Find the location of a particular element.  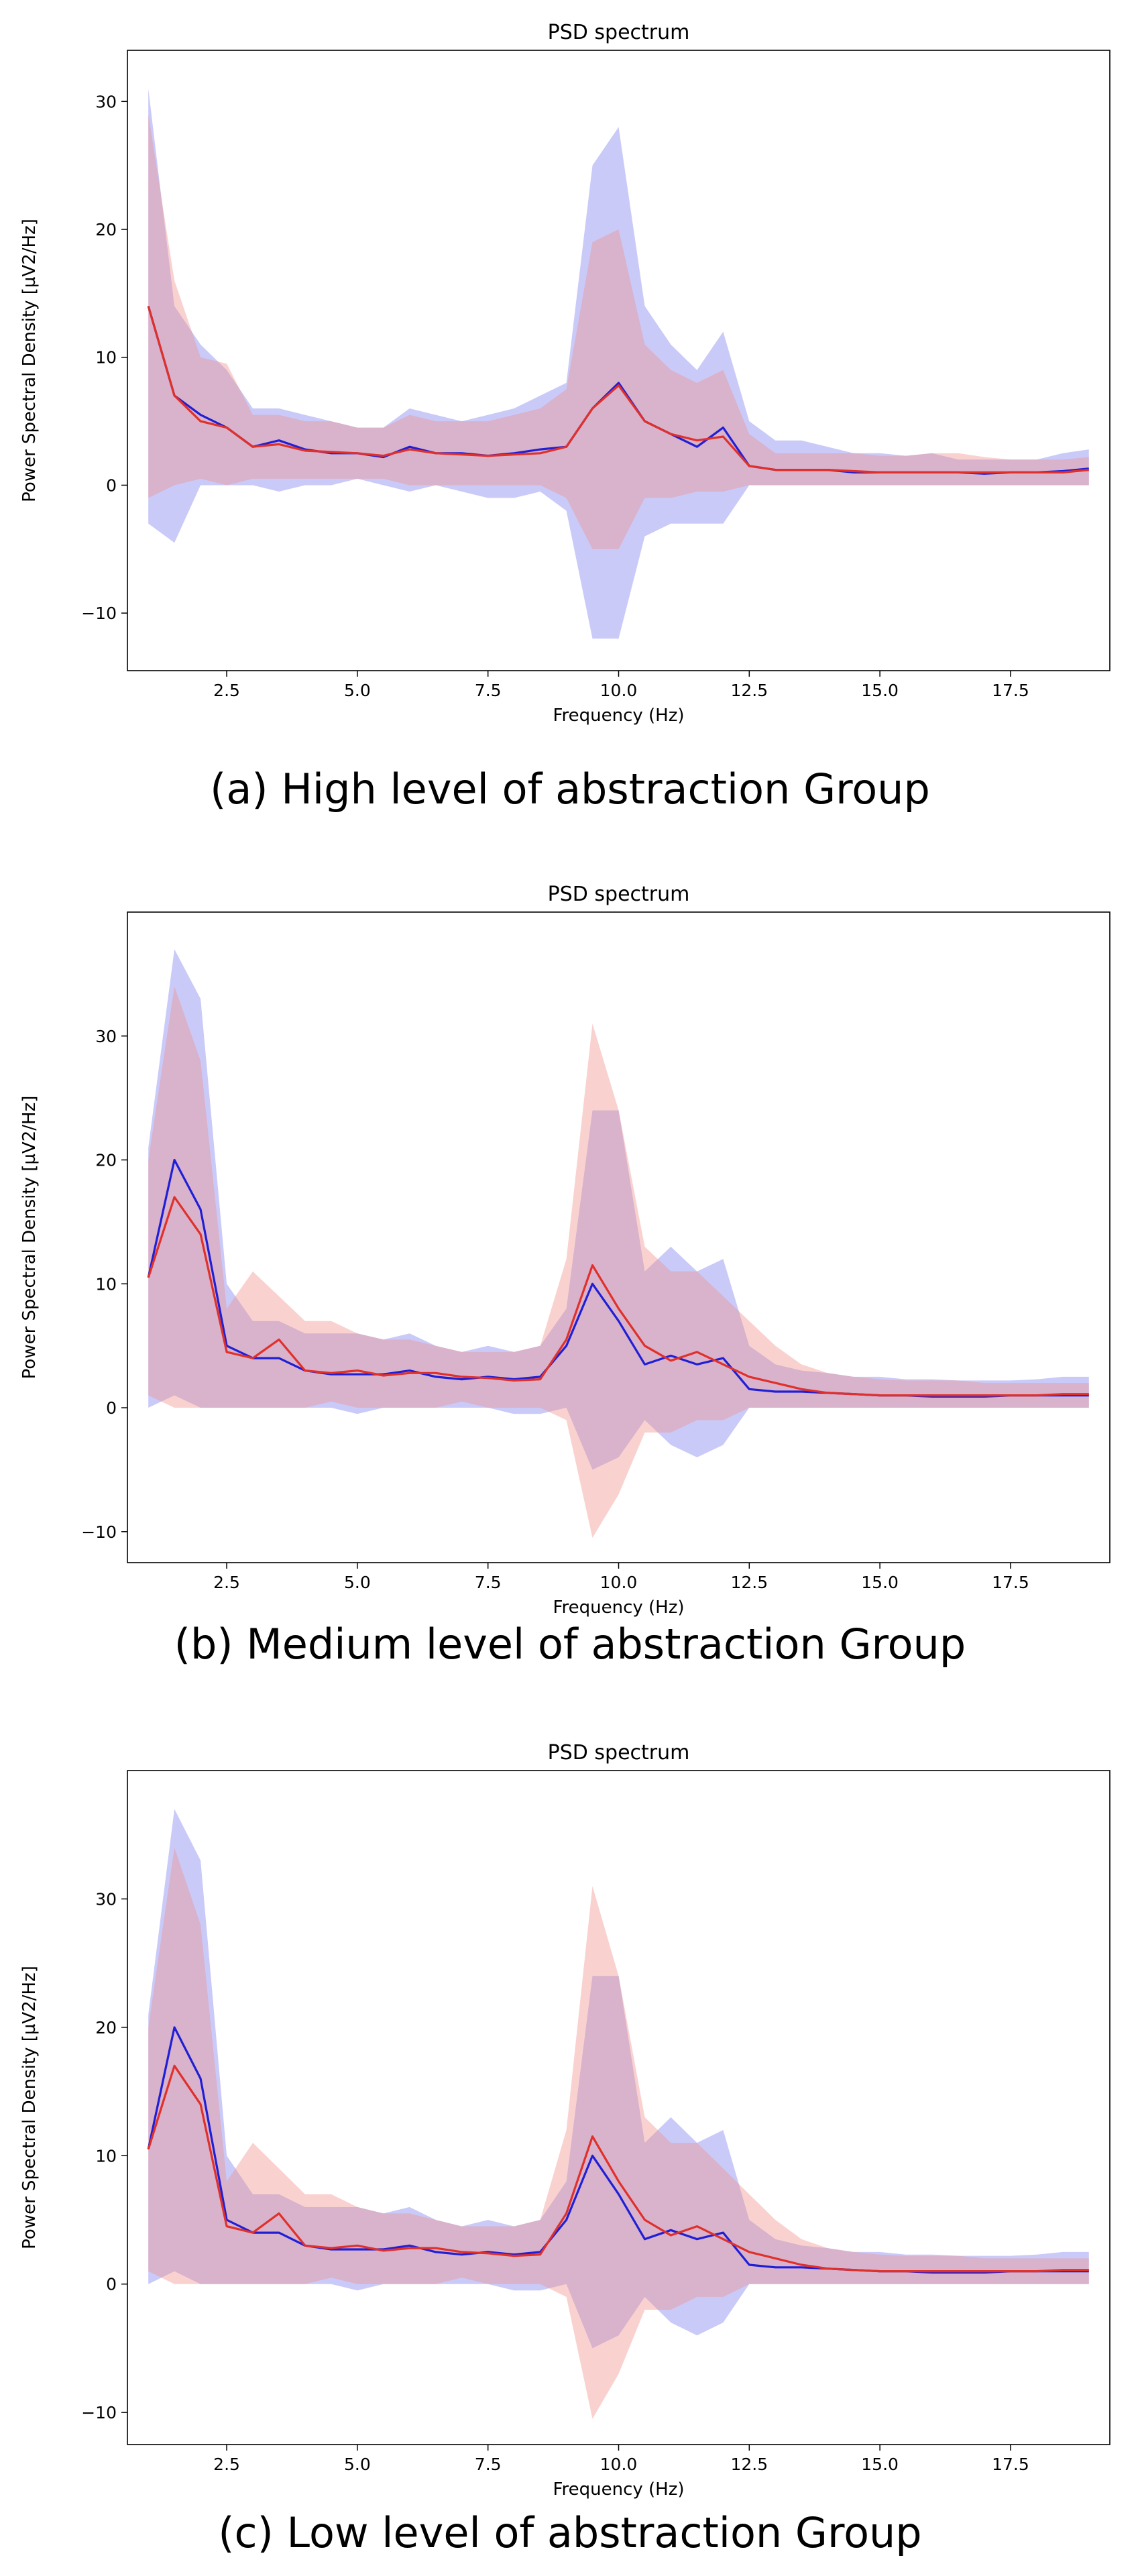

caption-a: (a) High level of abstraction Group is located at coordinates (570, 789).